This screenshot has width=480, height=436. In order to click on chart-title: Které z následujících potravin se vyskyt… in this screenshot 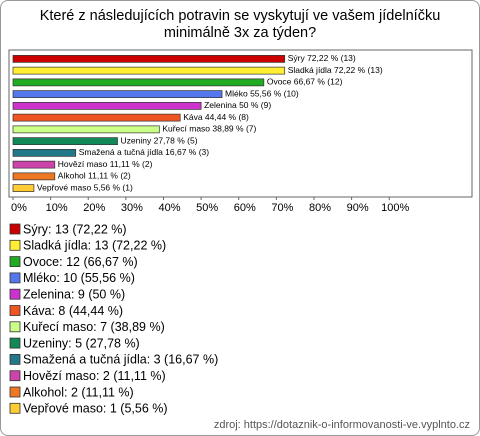, I will do `click(240, 24)`.